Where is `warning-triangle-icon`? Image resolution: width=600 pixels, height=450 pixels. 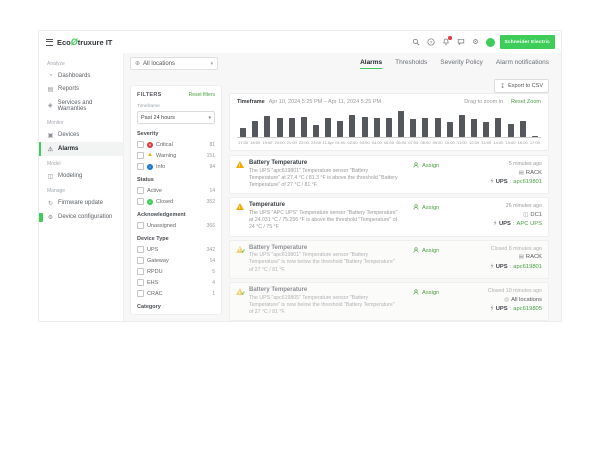
warning-triangle-icon is located at coordinates (240, 207).